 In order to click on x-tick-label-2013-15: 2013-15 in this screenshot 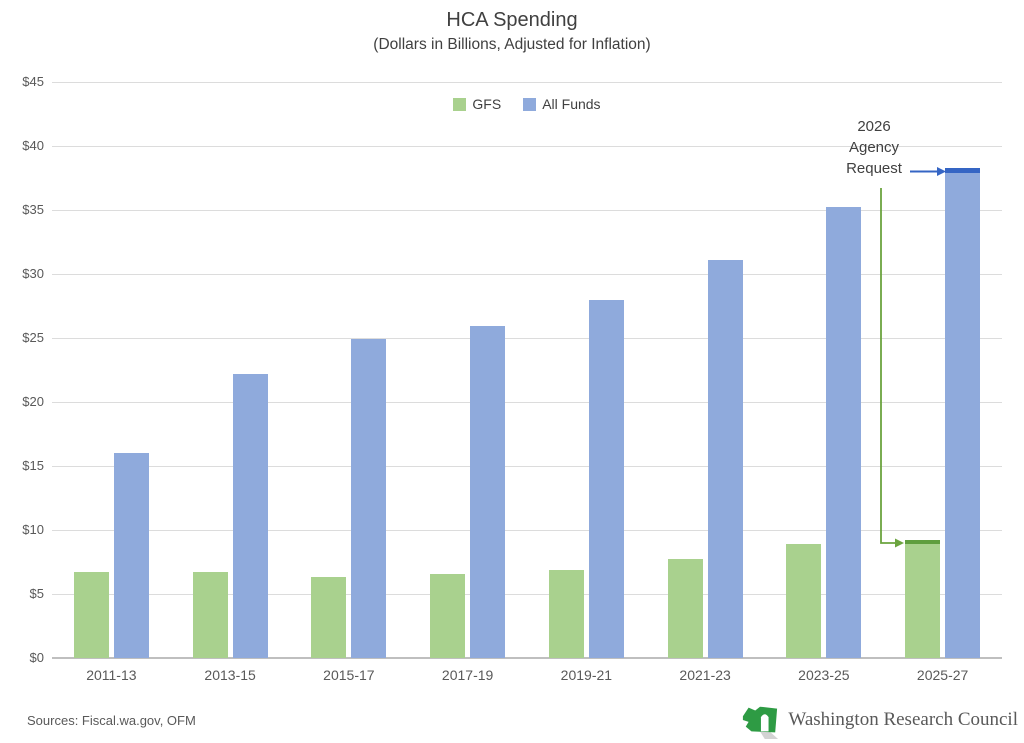, I will do `click(230, 675)`.